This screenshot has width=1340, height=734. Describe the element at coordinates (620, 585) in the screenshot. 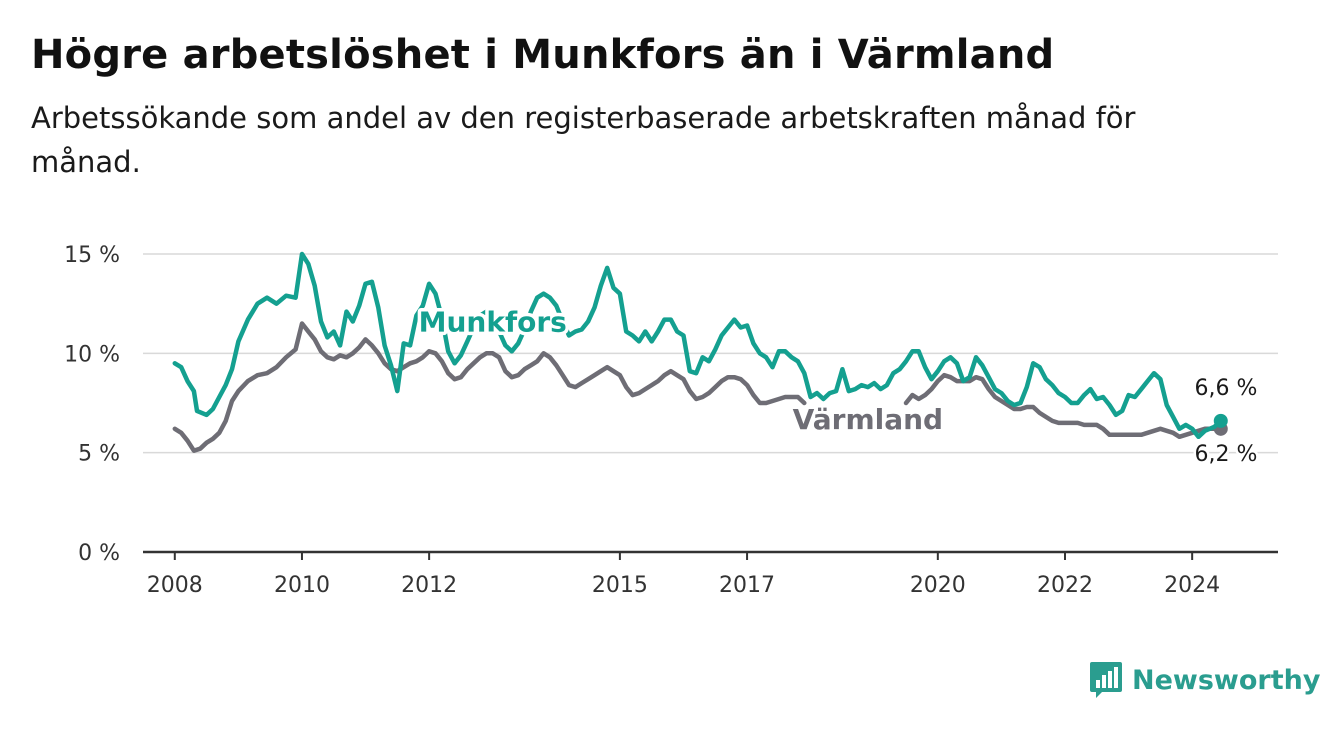

I see `x-tick-label: 2015` at that location.